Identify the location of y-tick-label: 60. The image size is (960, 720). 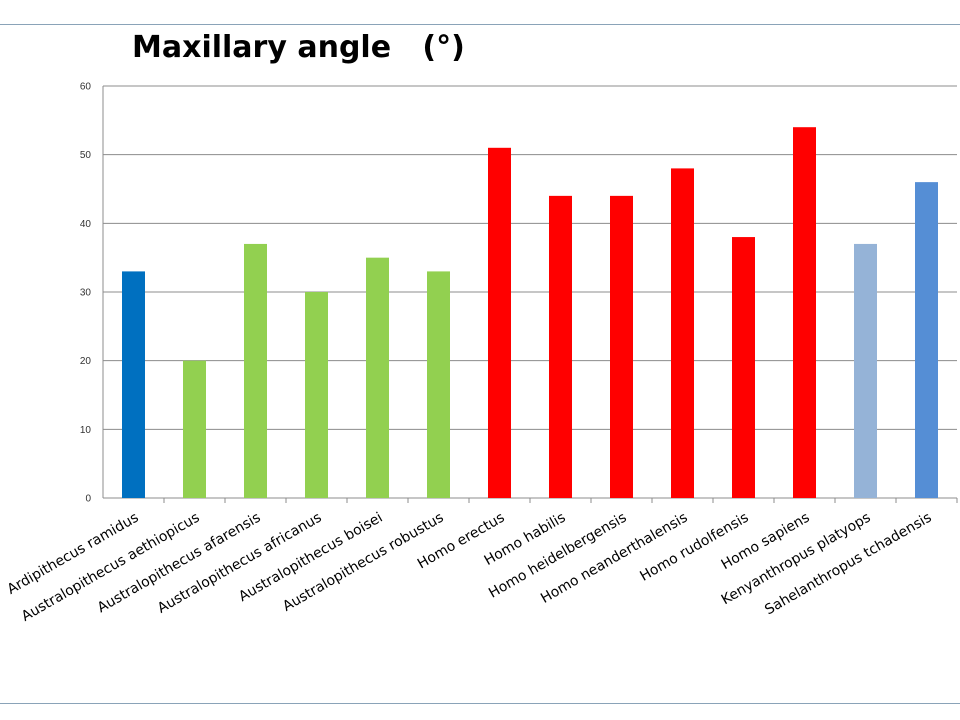
(86, 87).